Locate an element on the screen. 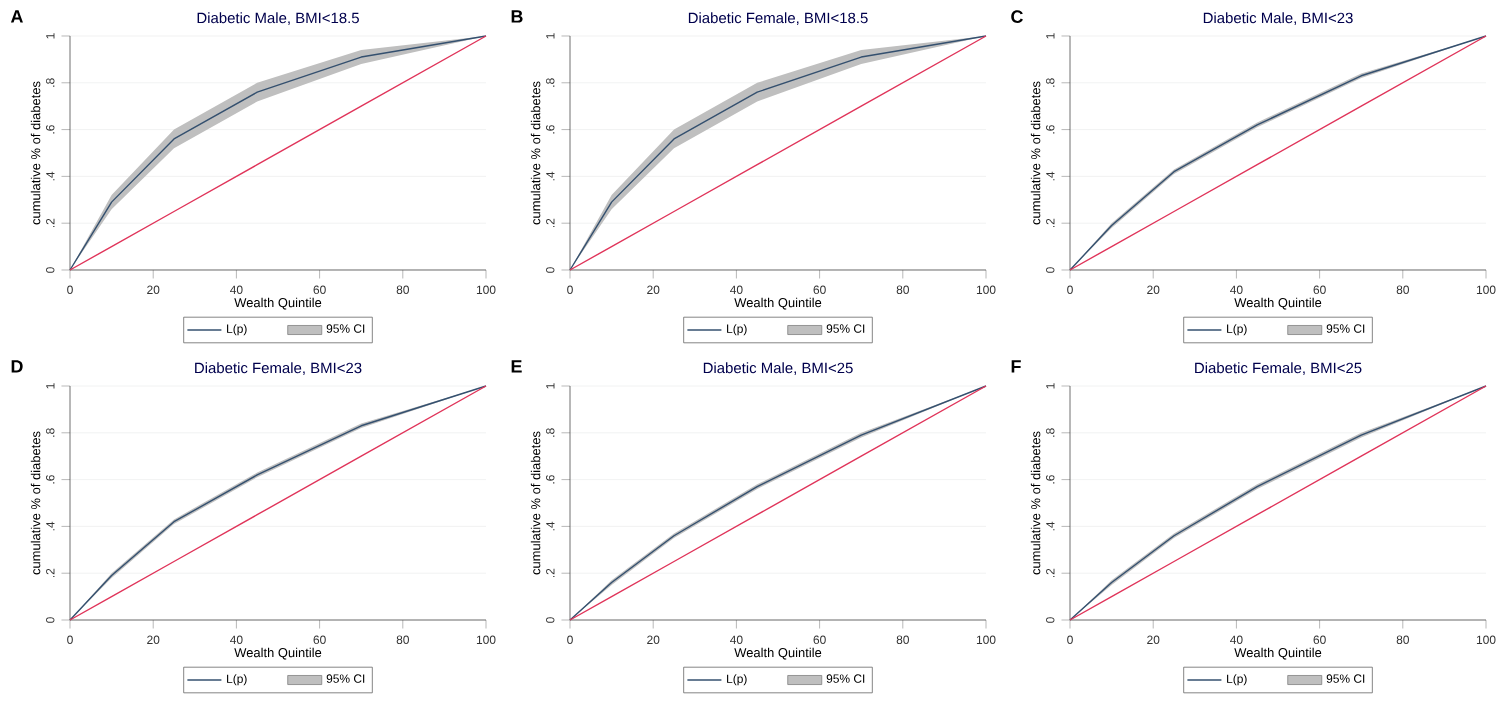 The height and width of the screenshot is (710, 1498). text: F is located at coordinates (1016, 366).